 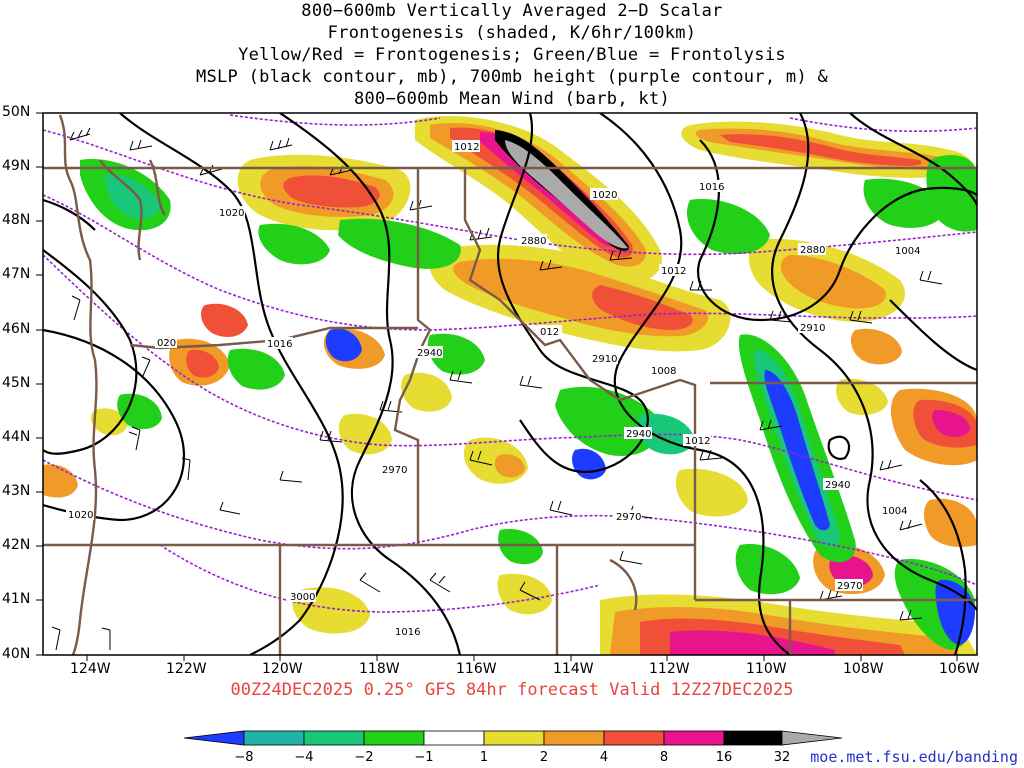 I want to click on mslp-label-020: 020, so click(x=166, y=342).